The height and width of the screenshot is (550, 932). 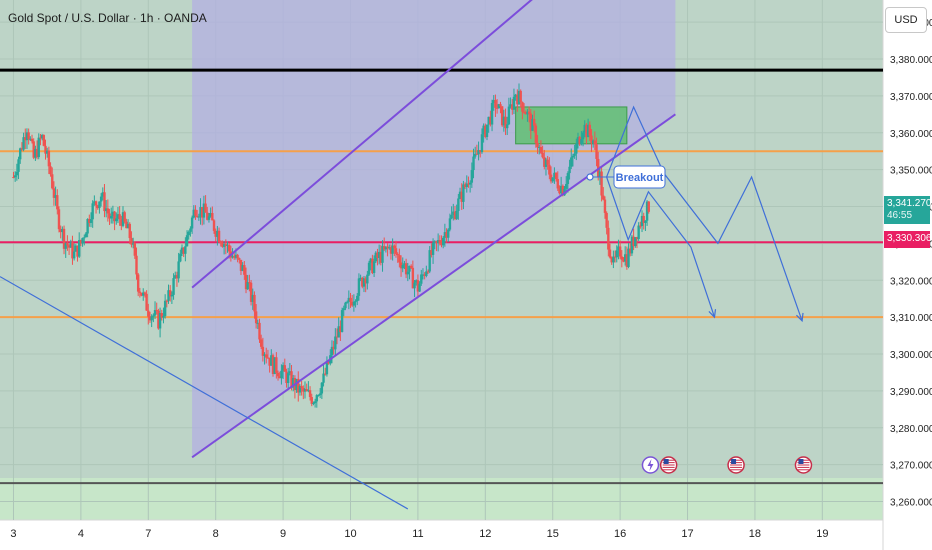 I want to click on chart-title: Gold Spot / U.S. Dollar · 1h · OANDA, so click(x=107, y=18).